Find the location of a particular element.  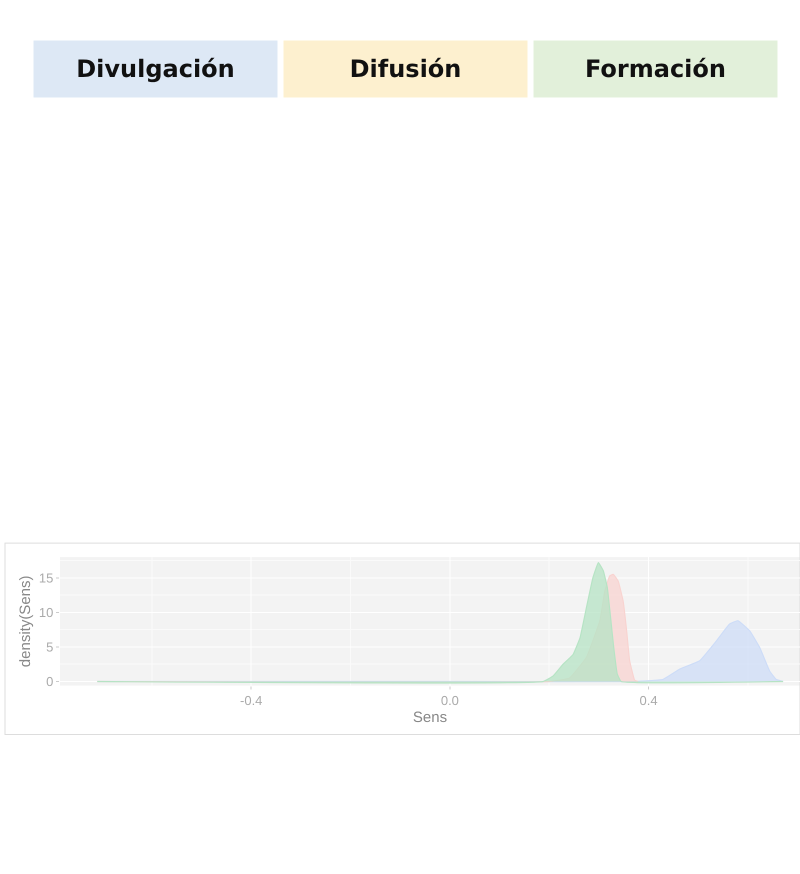

y-axis-title: density(Sens) is located at coordinates (25, 622).